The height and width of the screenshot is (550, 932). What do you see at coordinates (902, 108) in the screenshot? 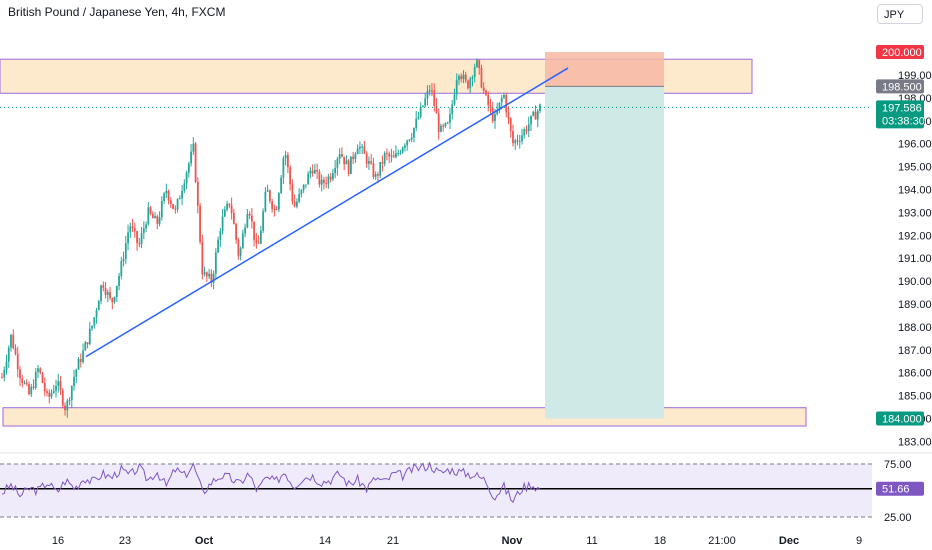
I see `last-price-text: 197.586` at bounding box center [902, 108].